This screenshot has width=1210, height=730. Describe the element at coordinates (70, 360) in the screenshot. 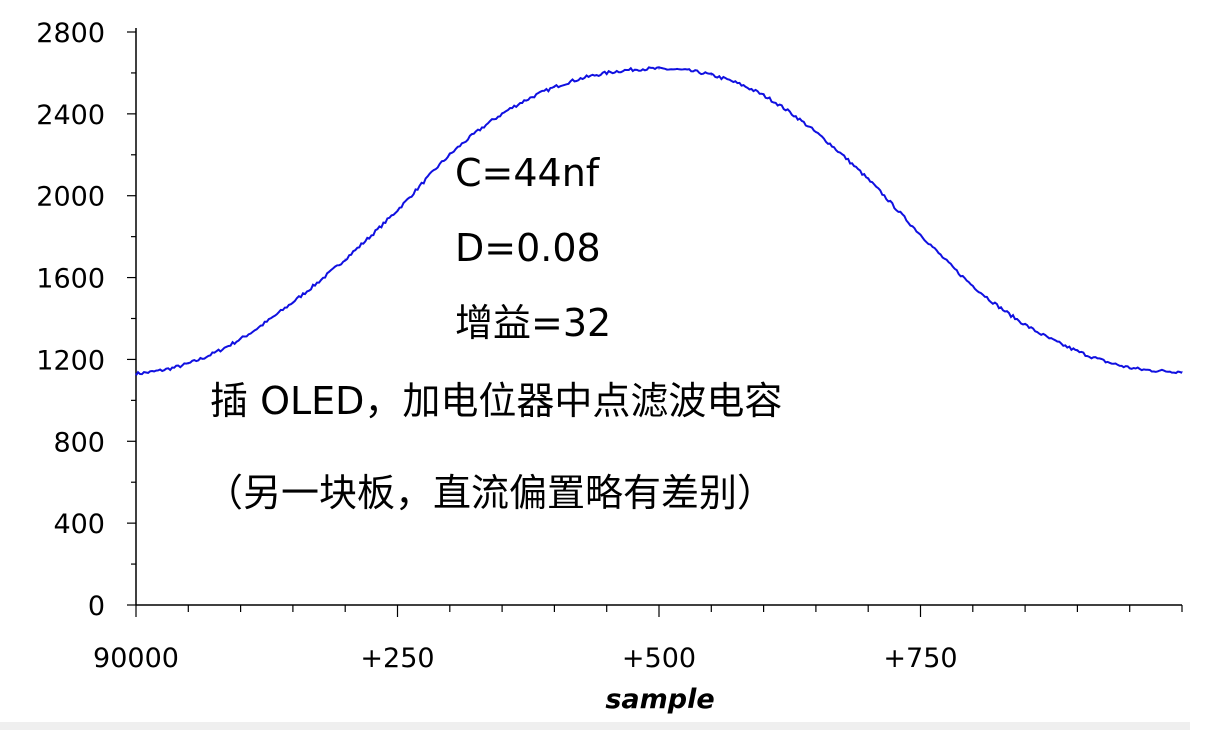

I see `y-tick-label: 1200` at that location.